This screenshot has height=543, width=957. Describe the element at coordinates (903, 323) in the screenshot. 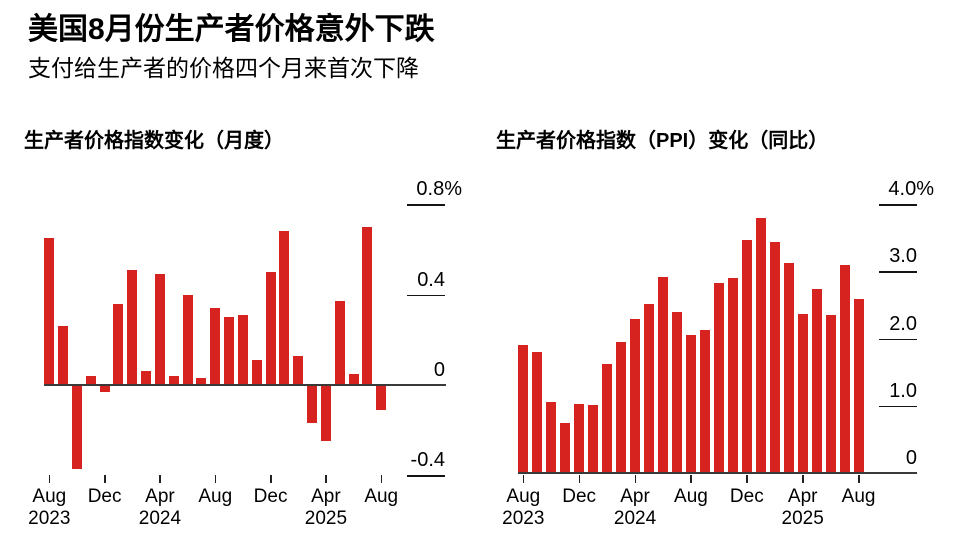

I see `y-axis-label: 2.0` at that location.